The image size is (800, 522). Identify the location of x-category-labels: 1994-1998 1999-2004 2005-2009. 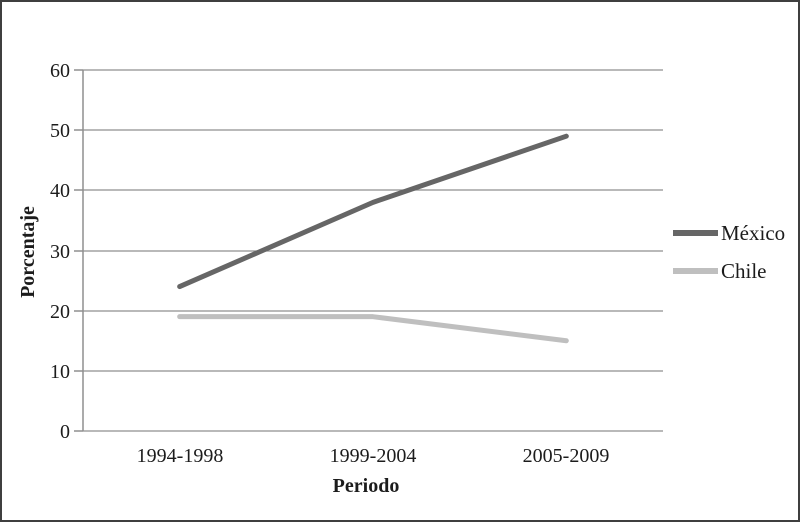
(373, 456).